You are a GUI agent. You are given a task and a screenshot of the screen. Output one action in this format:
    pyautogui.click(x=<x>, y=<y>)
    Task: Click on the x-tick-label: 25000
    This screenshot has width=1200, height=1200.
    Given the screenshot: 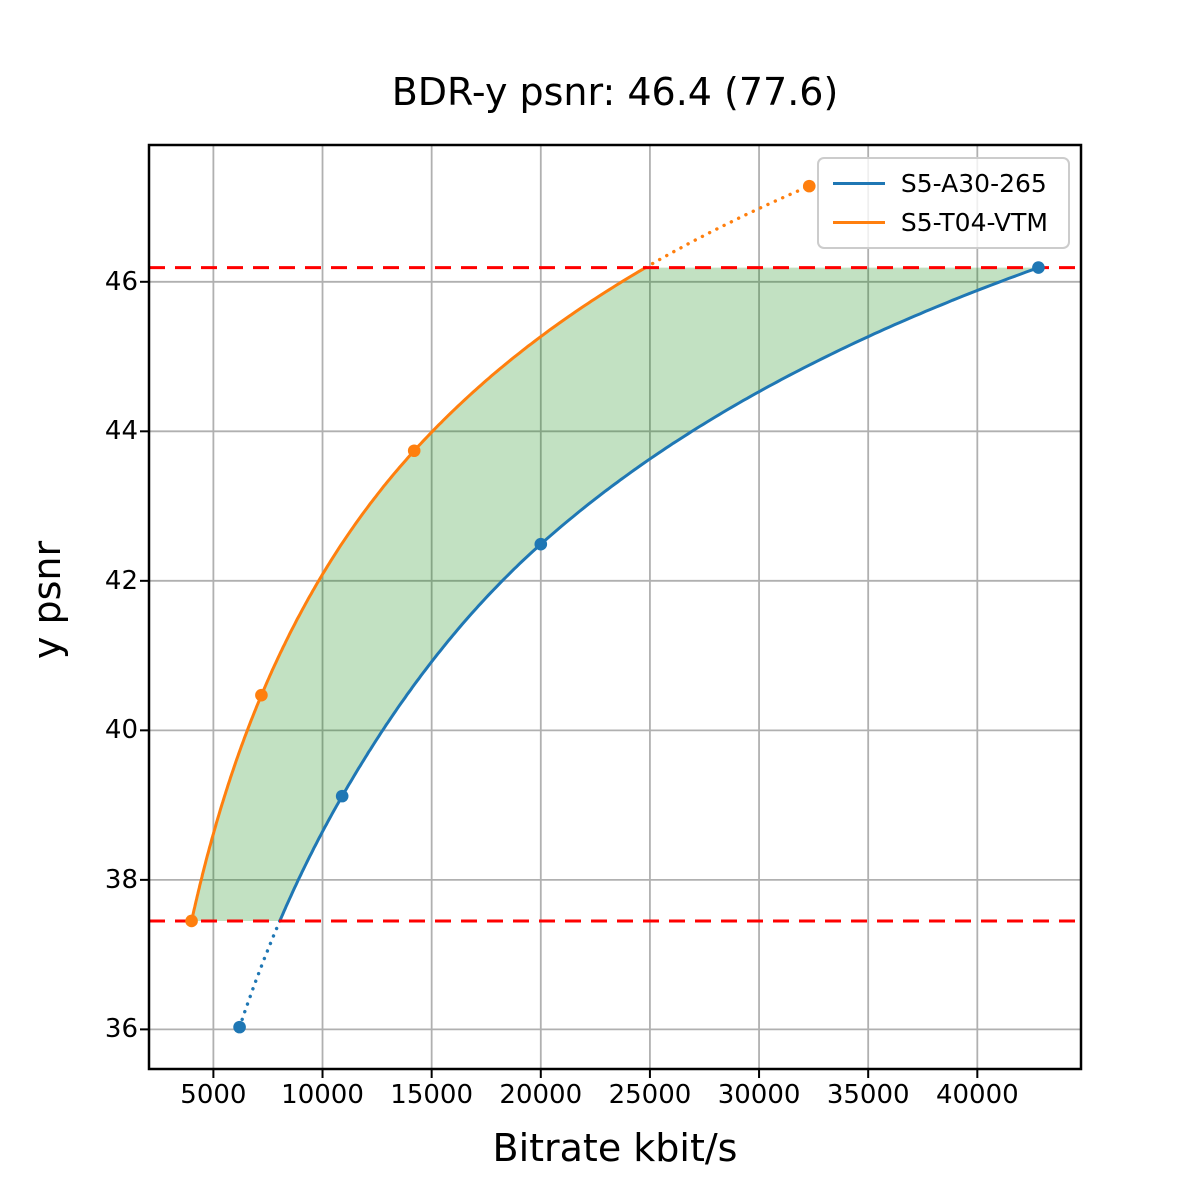 What is the action you would take?
    pyautogui.click(x=650, y=1095)
    